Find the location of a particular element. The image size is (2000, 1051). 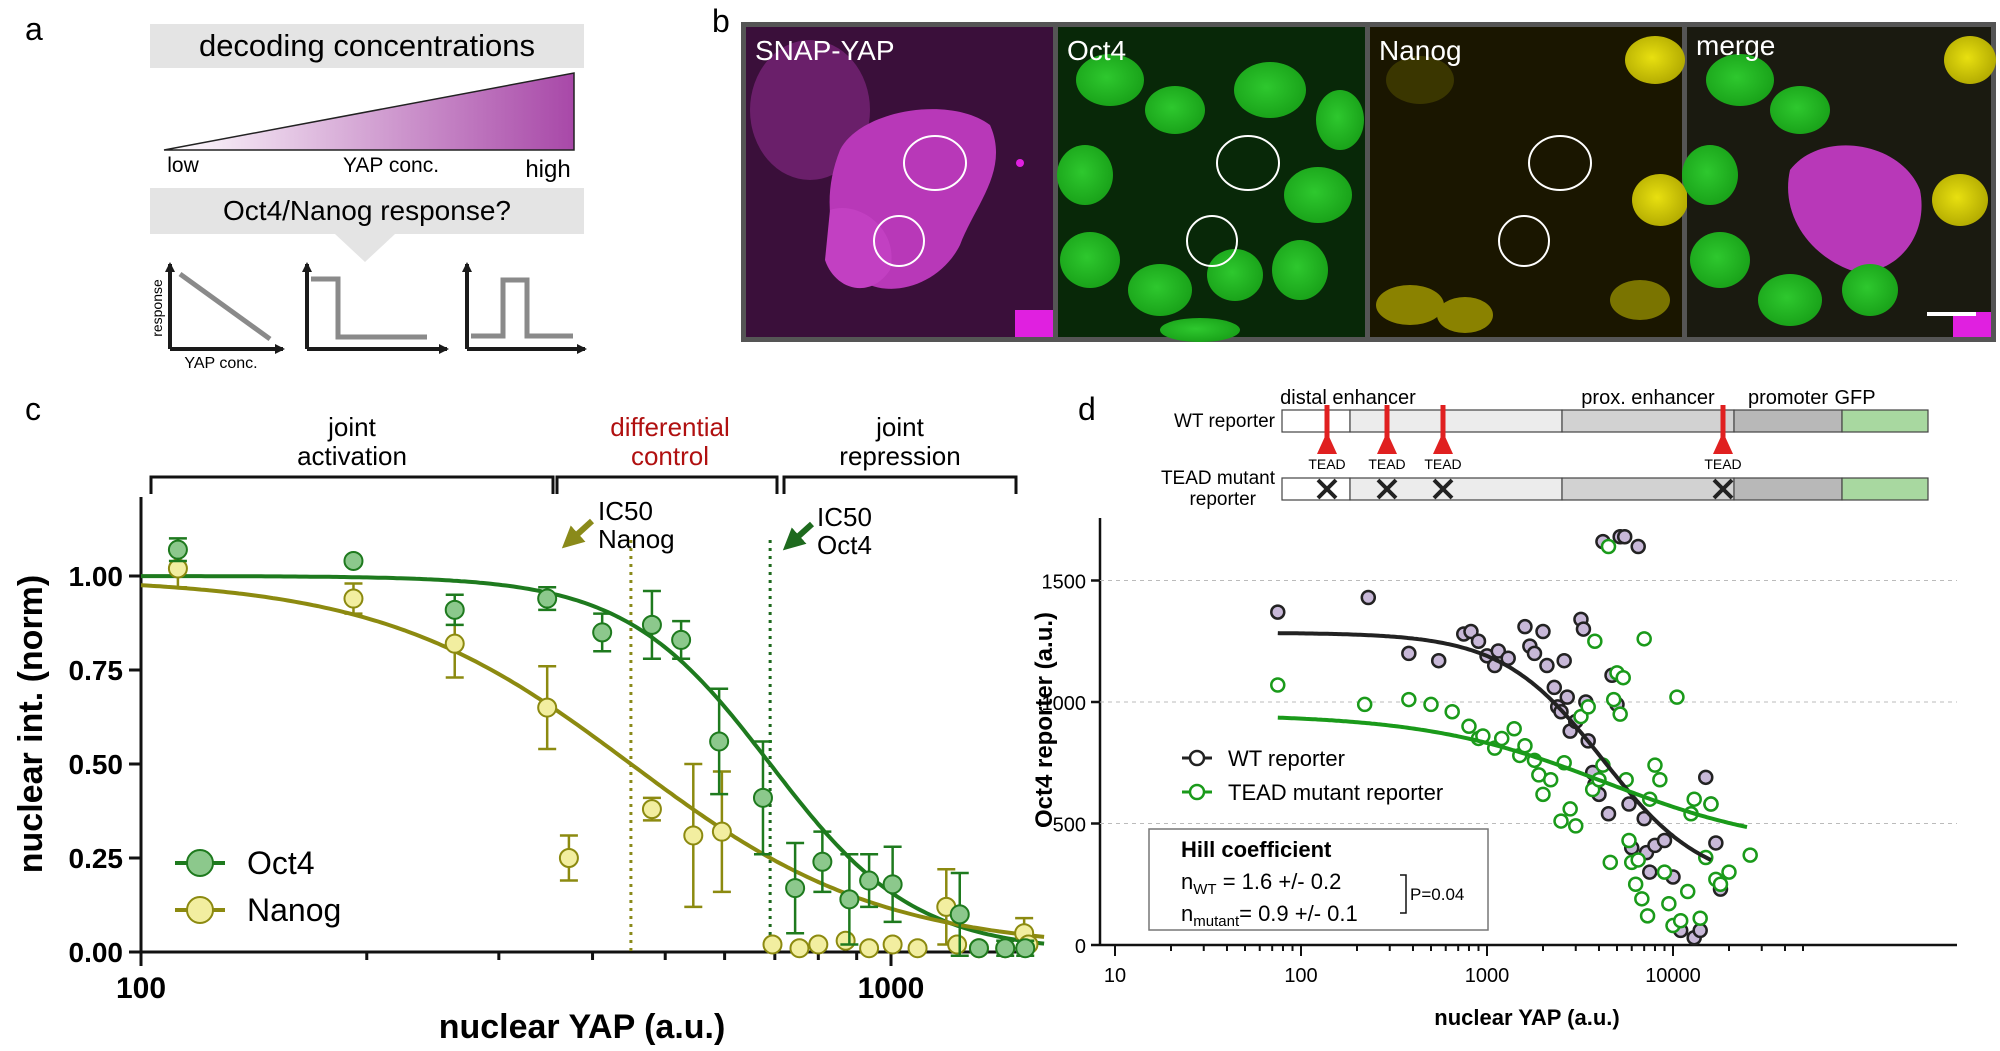

legend-wt-label: WT reporter is located at coordinates (1286, 758).